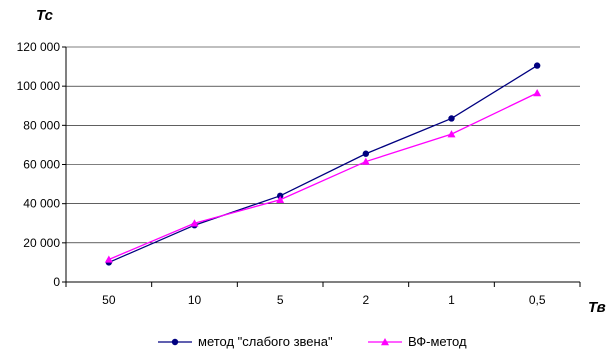 The width and height of the screenshot is (612, 359). What do you see at coordinates (537, 300) in the screenshot?
I see `x-tick-label: 0,5` at bounding box center [537, 300].